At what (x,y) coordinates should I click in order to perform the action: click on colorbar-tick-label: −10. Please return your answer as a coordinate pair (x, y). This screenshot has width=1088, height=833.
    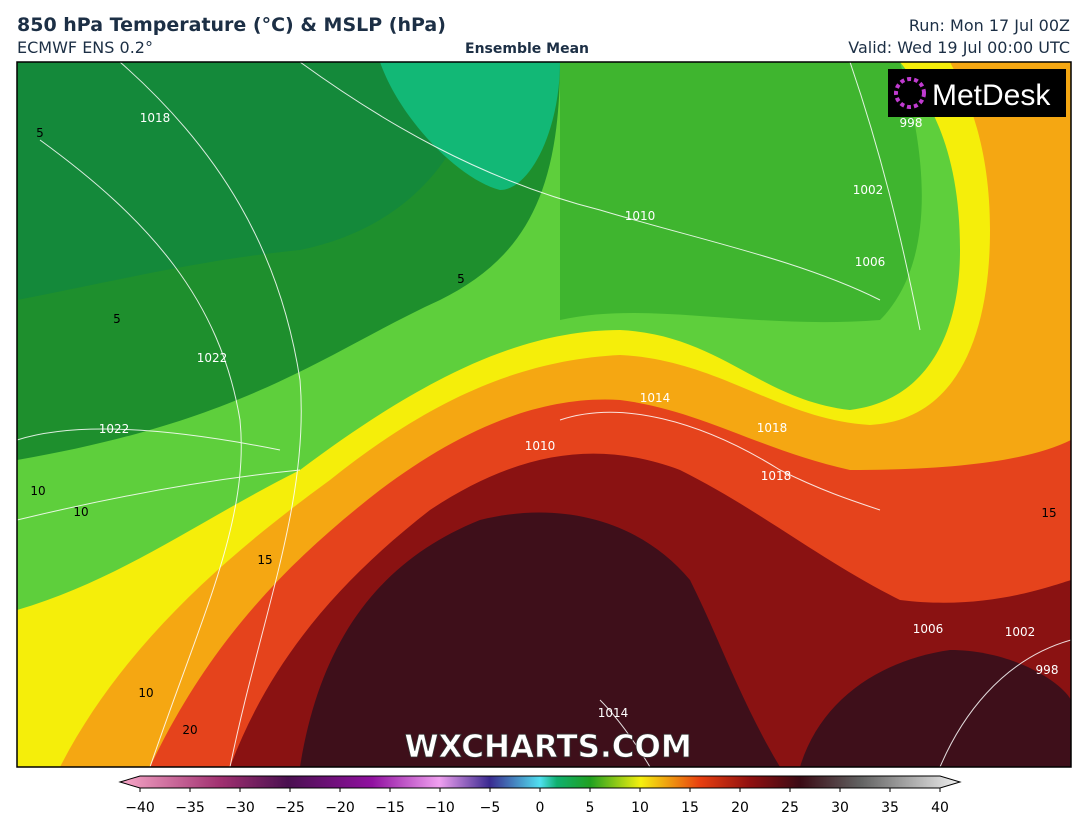
    Looking at the image, I should click on (440, 808).